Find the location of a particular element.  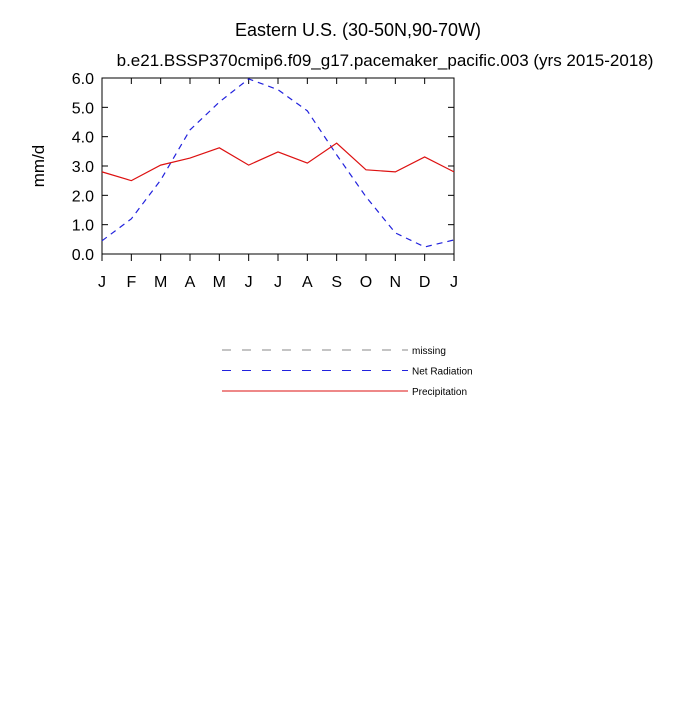

y-tick-label: 5.0 is located at coordinates (83, 108).